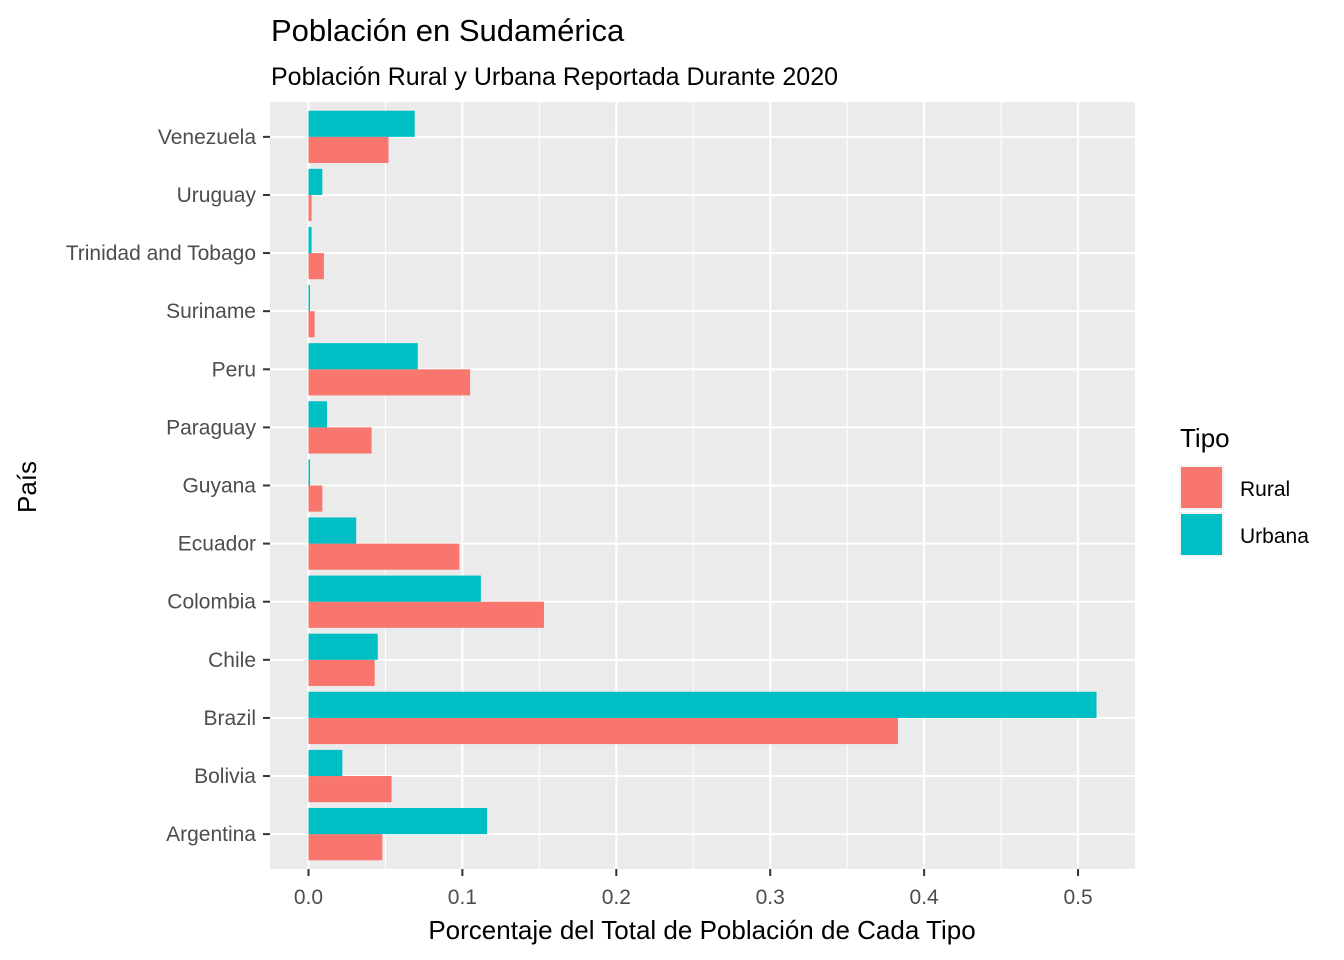 The height and width of the screenshot is (960, 1344). Describe the element at coordinates (702, 704) in the screenshot. I see `bar-urbana-brazil` at that location.